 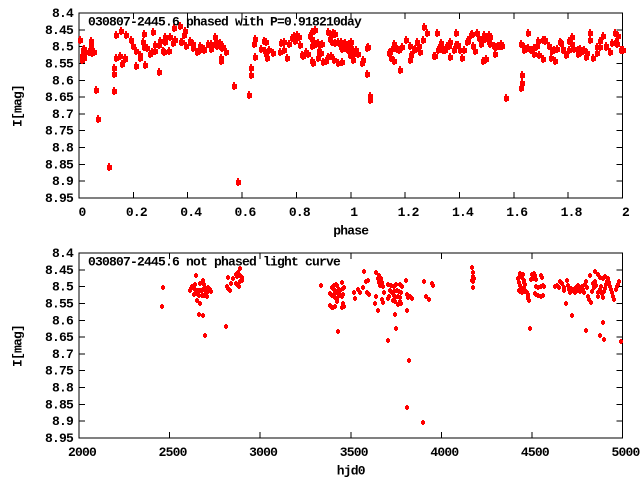 What do you see at coordinates (409, 212) in the screenshot?
I see `svg-text: 1.2` at bounding box center [409, 212].